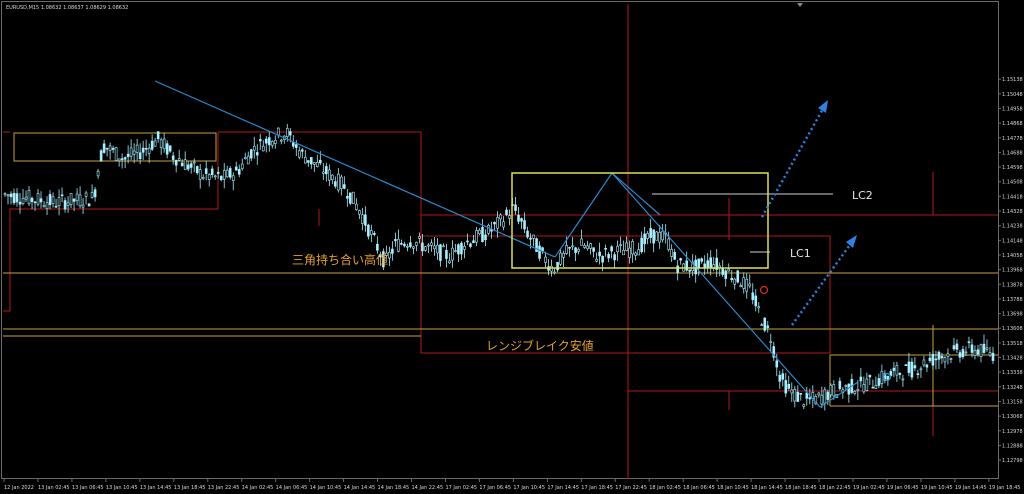  What do you see at coordinates (1012, 315) in the screenshot?
I see `y-tick-label: 1.13698` at bounding box center [1012, 315].